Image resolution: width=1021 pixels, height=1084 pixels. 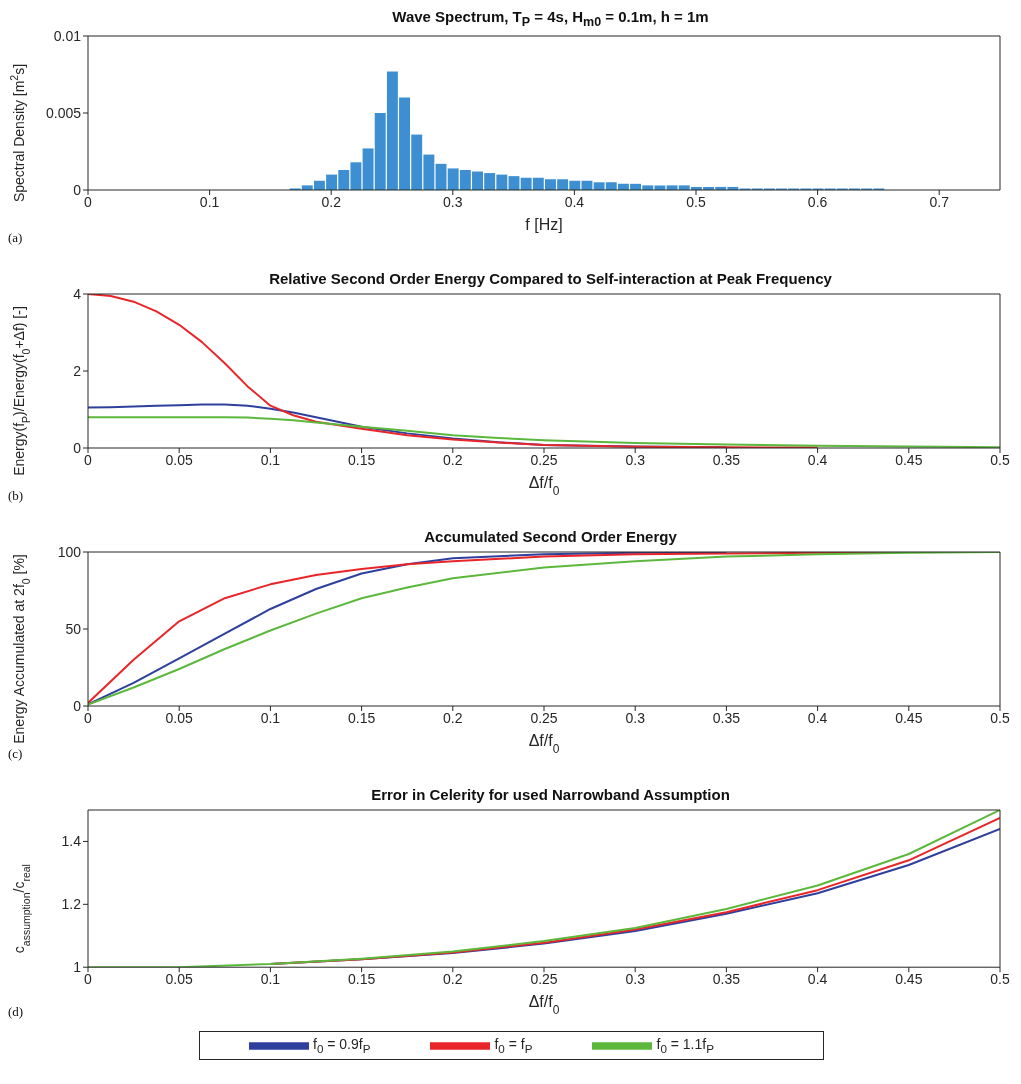 What do you see at coordinates (63, 112) in the screenshot?
I see `y-tick-label: 0.005` at bounding box center [63, 112].